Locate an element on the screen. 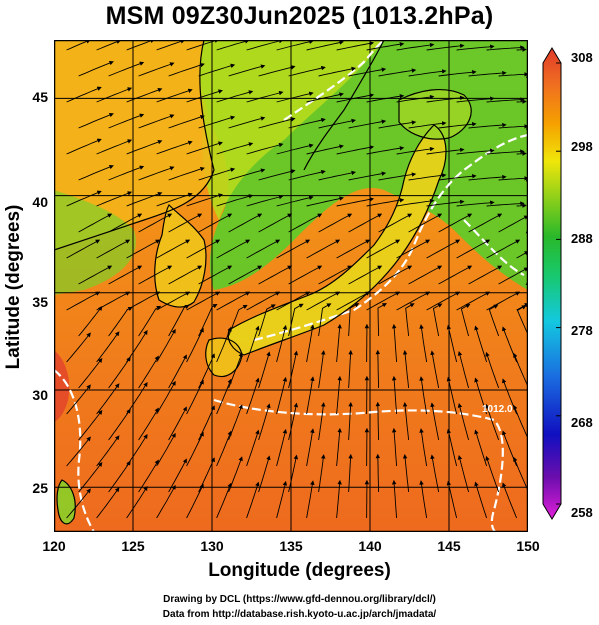 This screenshot has width=599, height=625. japan-honshu is located at coordinates (337, 240).